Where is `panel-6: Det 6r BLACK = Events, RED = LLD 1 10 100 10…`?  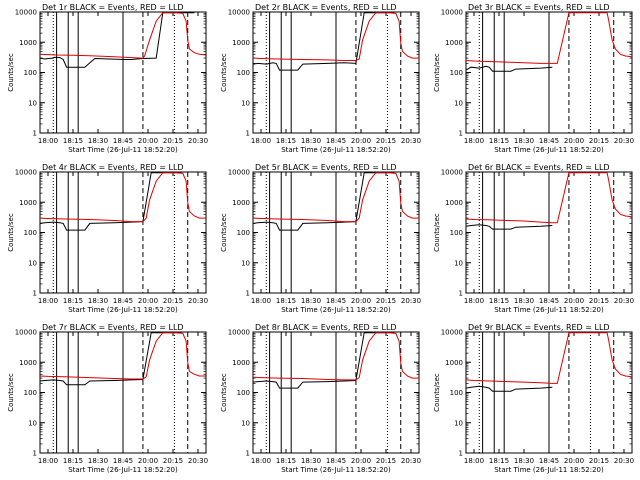 panel-6: Det 6r BLACK = Events, RED = LLD 1 10 100 10… is located at coordinates (533, 238).